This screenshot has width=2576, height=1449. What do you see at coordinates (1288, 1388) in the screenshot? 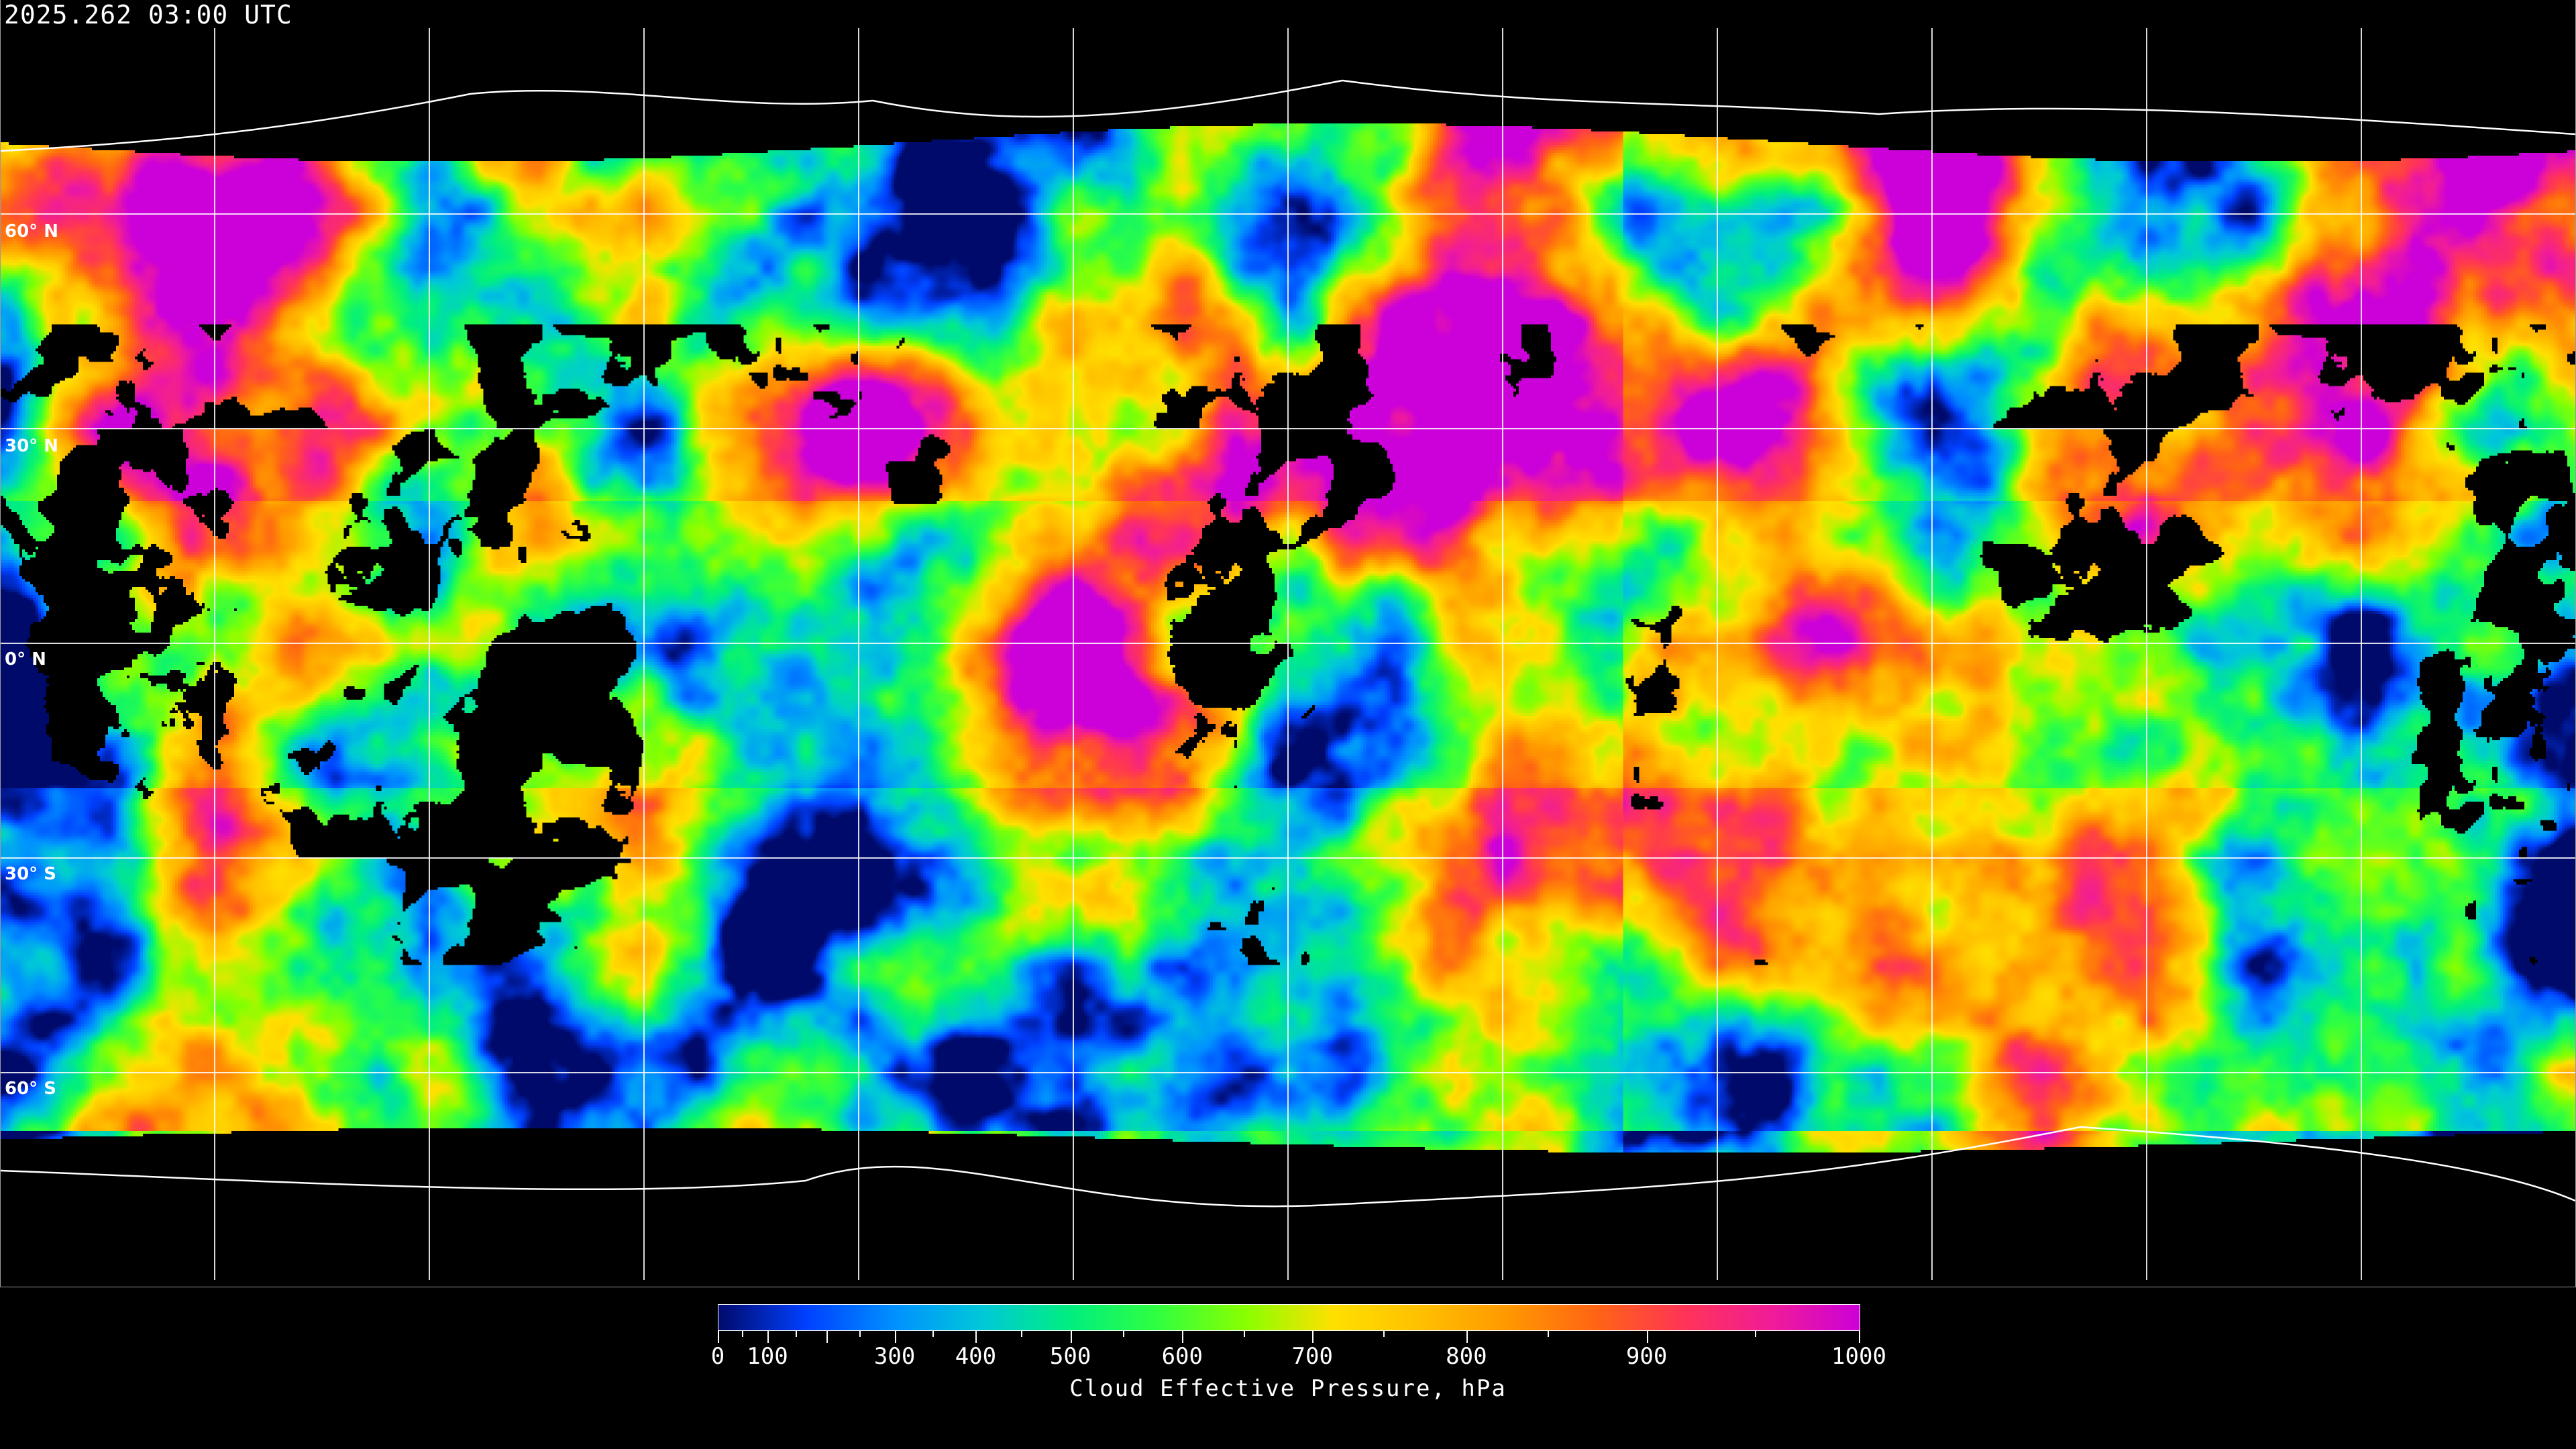
I see `colorbar-title: Cloud Effective Pressure, hPa` at bounding box center [1288, 1388].